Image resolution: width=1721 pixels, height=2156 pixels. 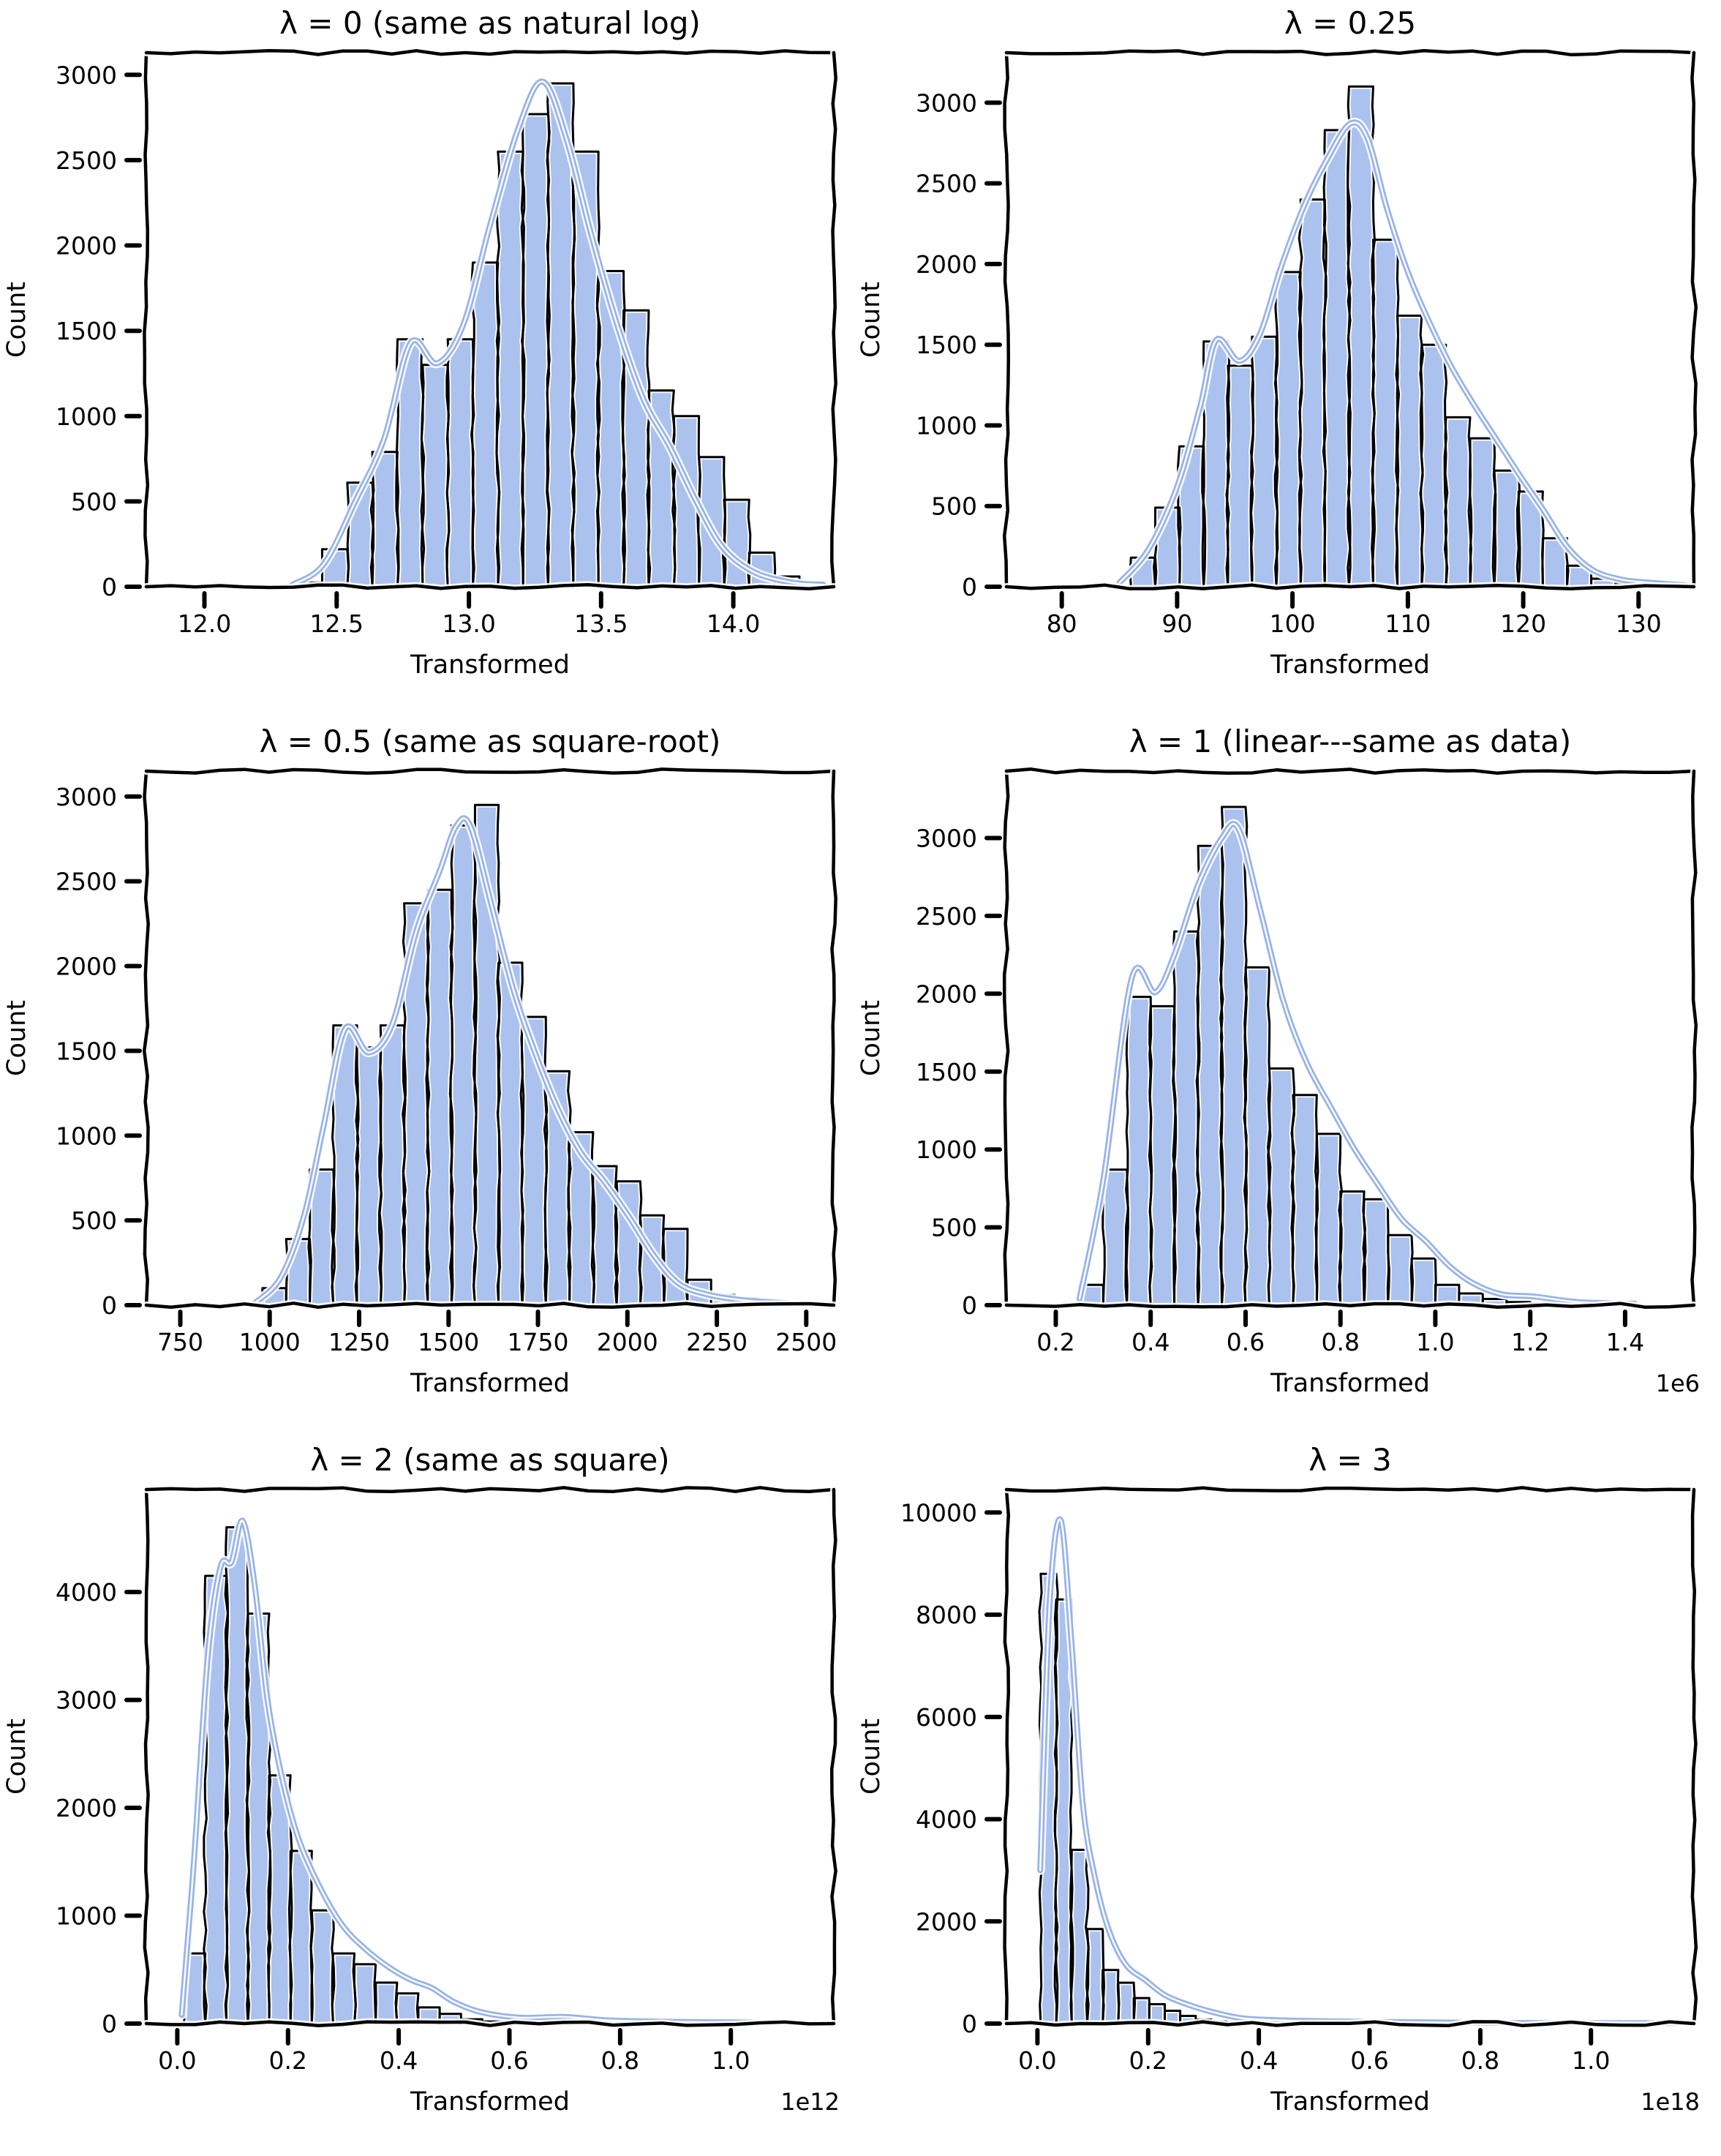 What do you see at coordinates (204, 623) in the screenshot?
I see `x-tick-label: 12.0` at bounding box center [204, 623].